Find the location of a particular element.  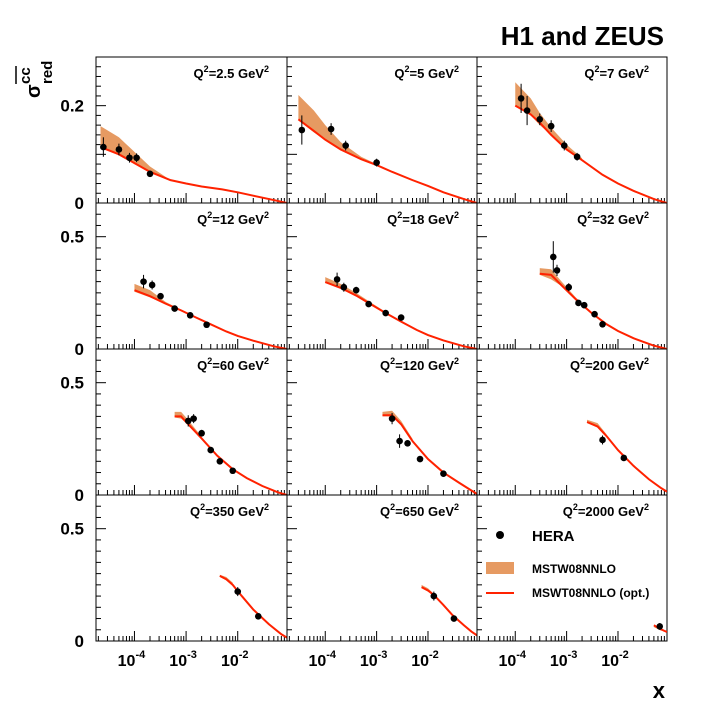

panel-label-text: =350 GeV is located at coordinates (234, 511).